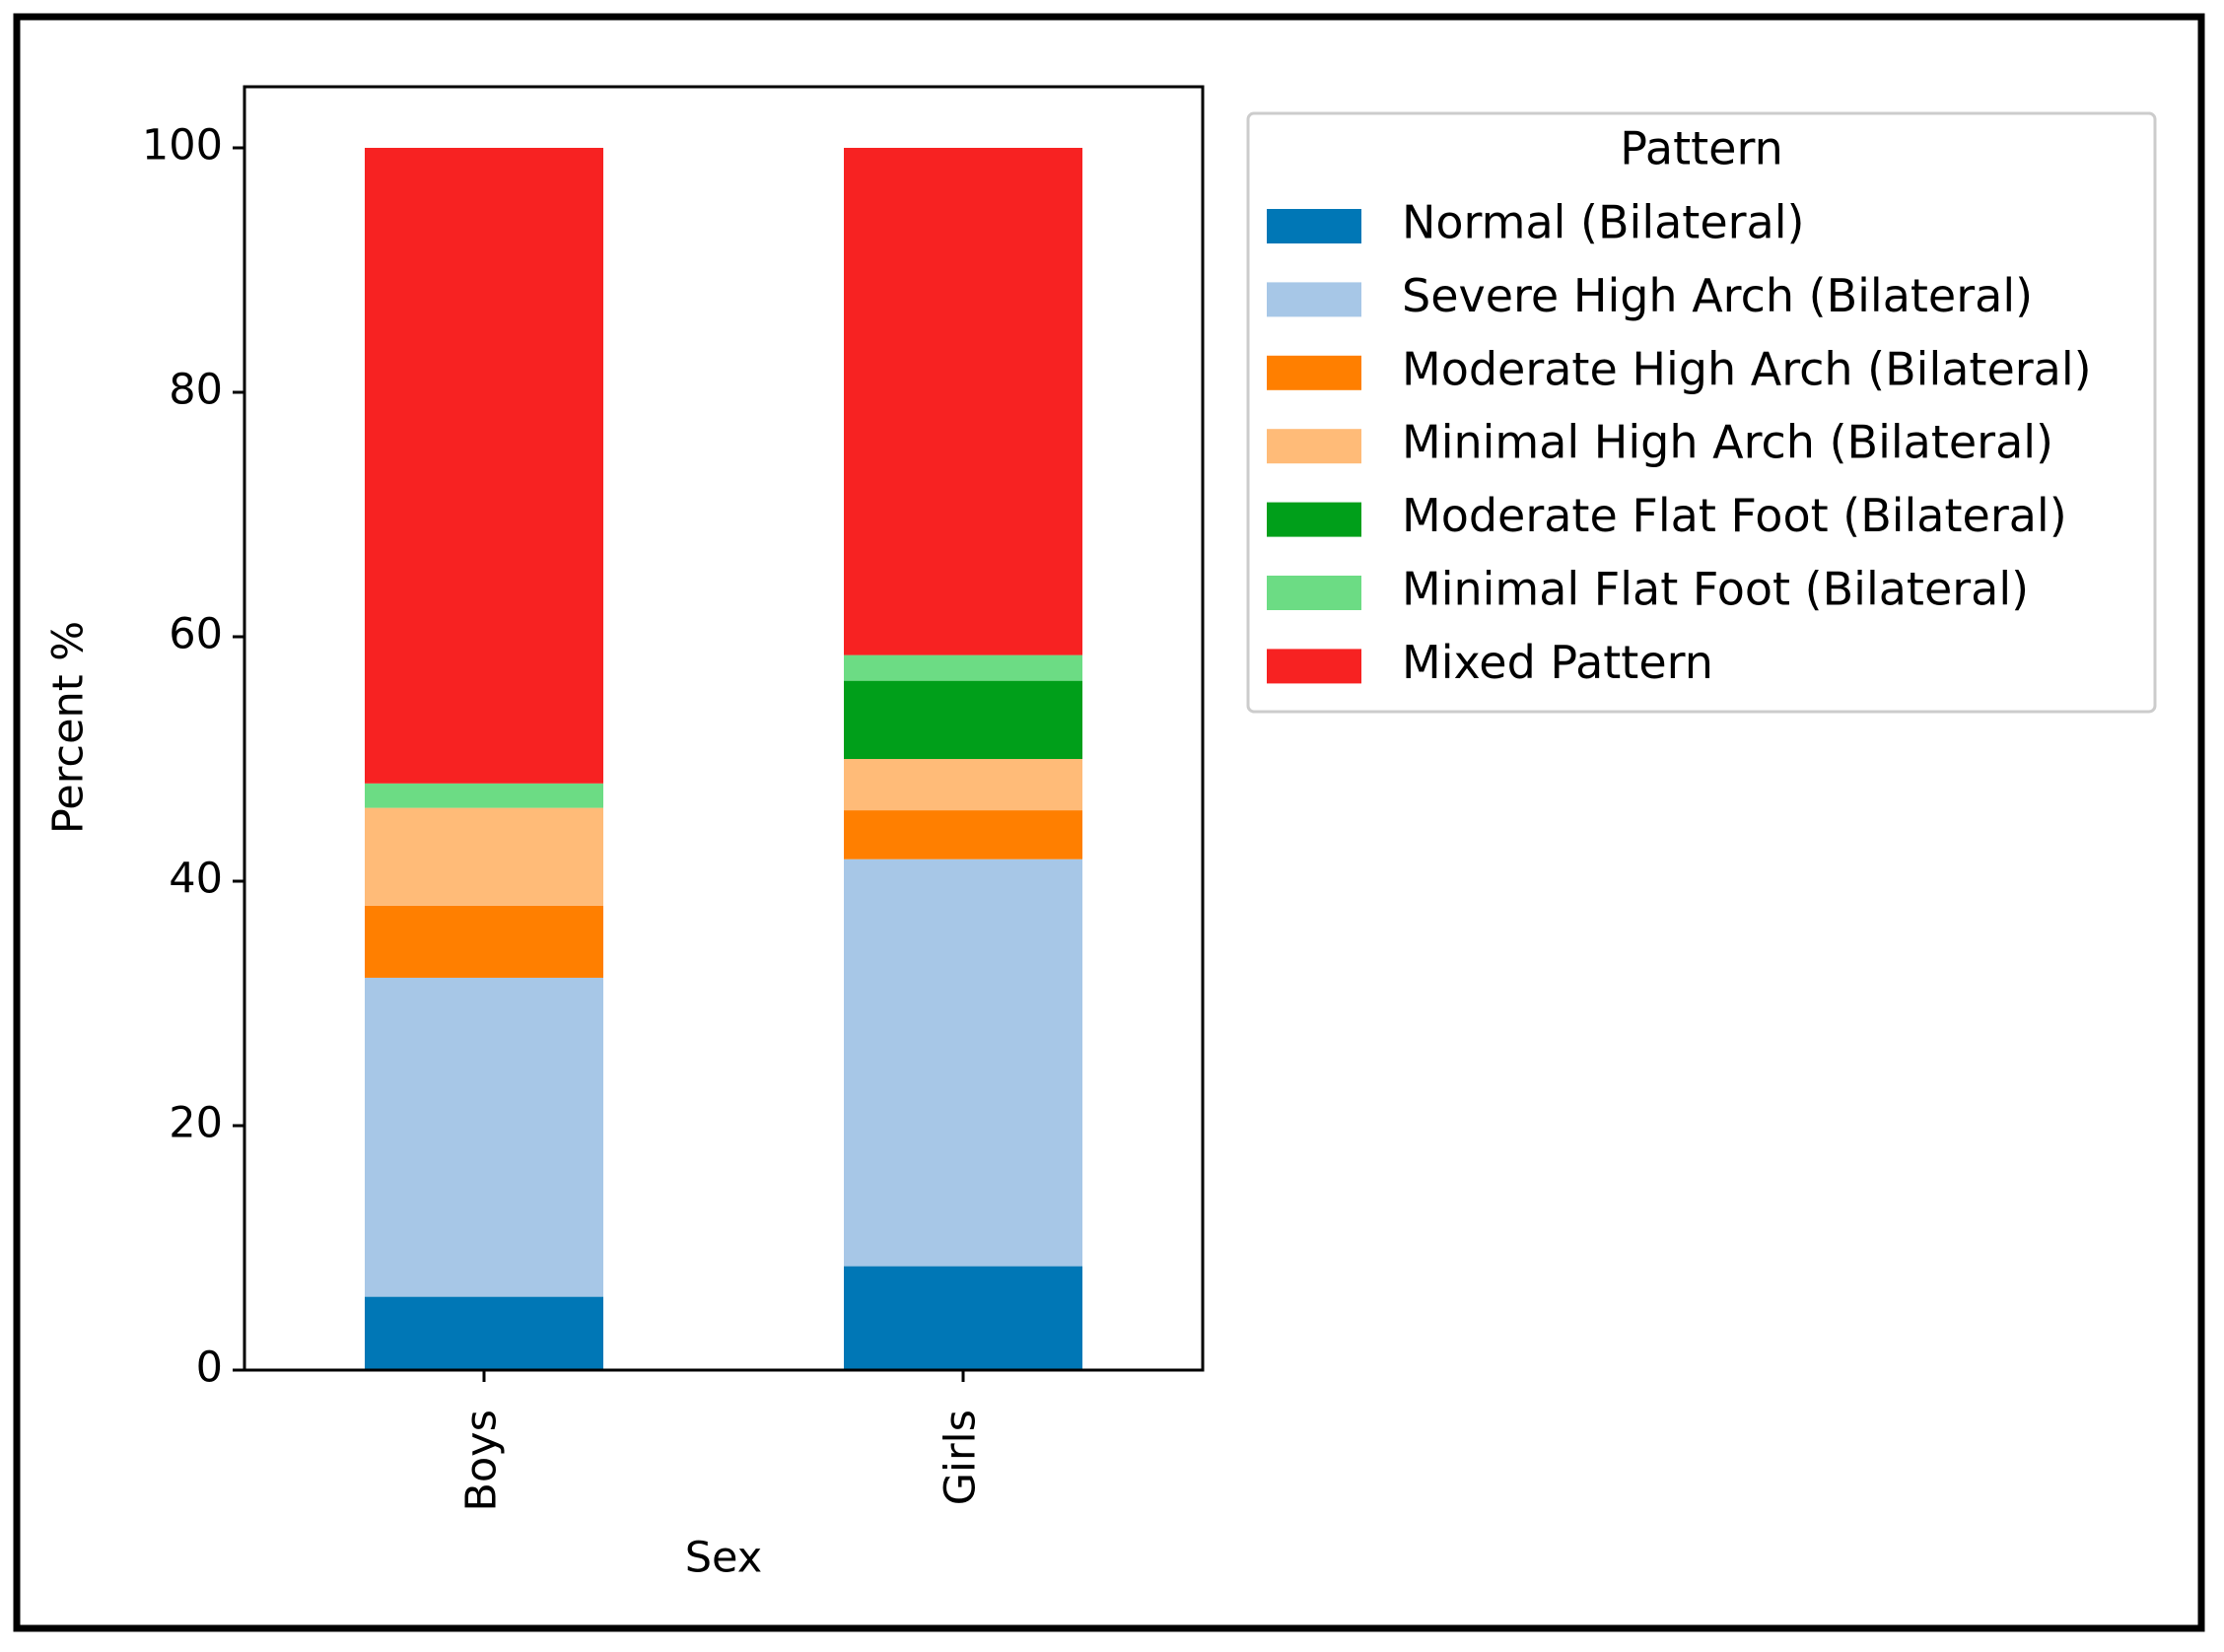 The width and height of the screenshot is (2224, 1652). Describe the element at coordinates (1717, 295) in the screenshot. I see `legend-label: Severe High Arch (Bilateral)` at that location.